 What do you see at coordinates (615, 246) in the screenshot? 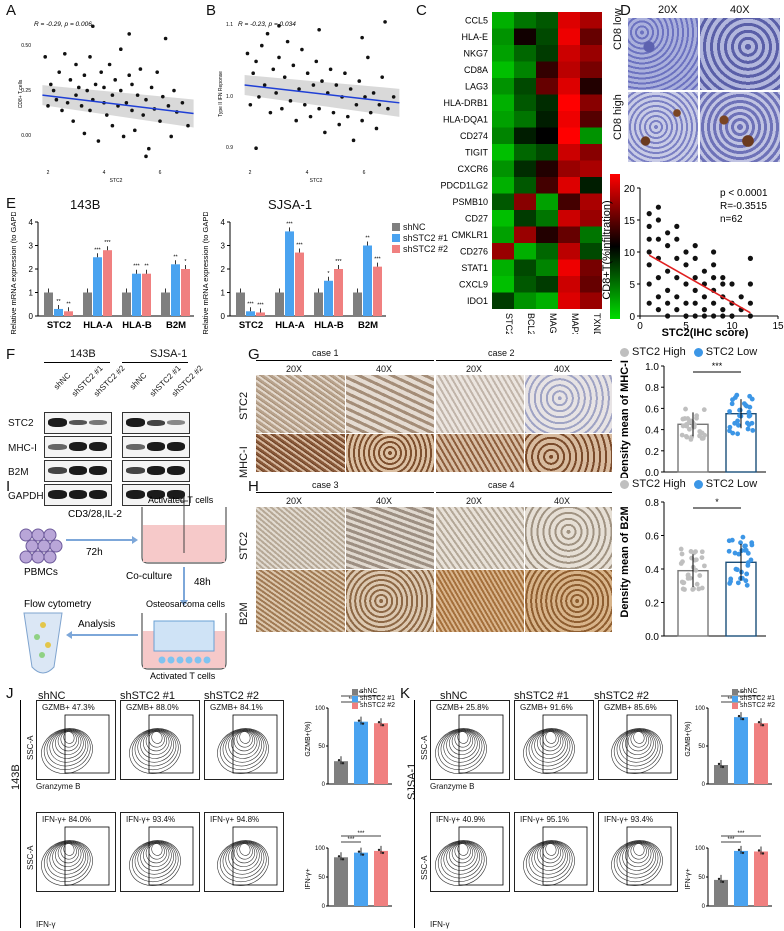
I see `color-scale` at bounding box center [615, 246].